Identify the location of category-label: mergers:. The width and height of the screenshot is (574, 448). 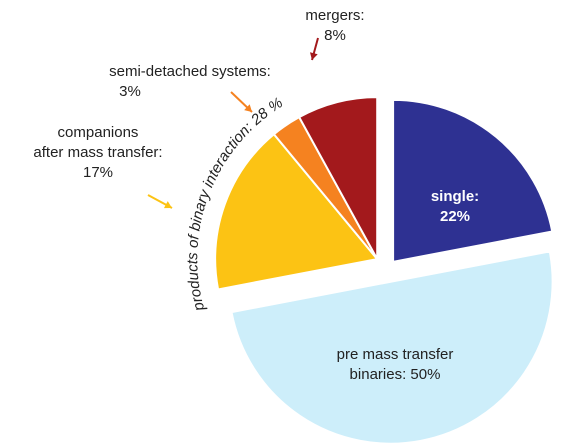
(335, 15).